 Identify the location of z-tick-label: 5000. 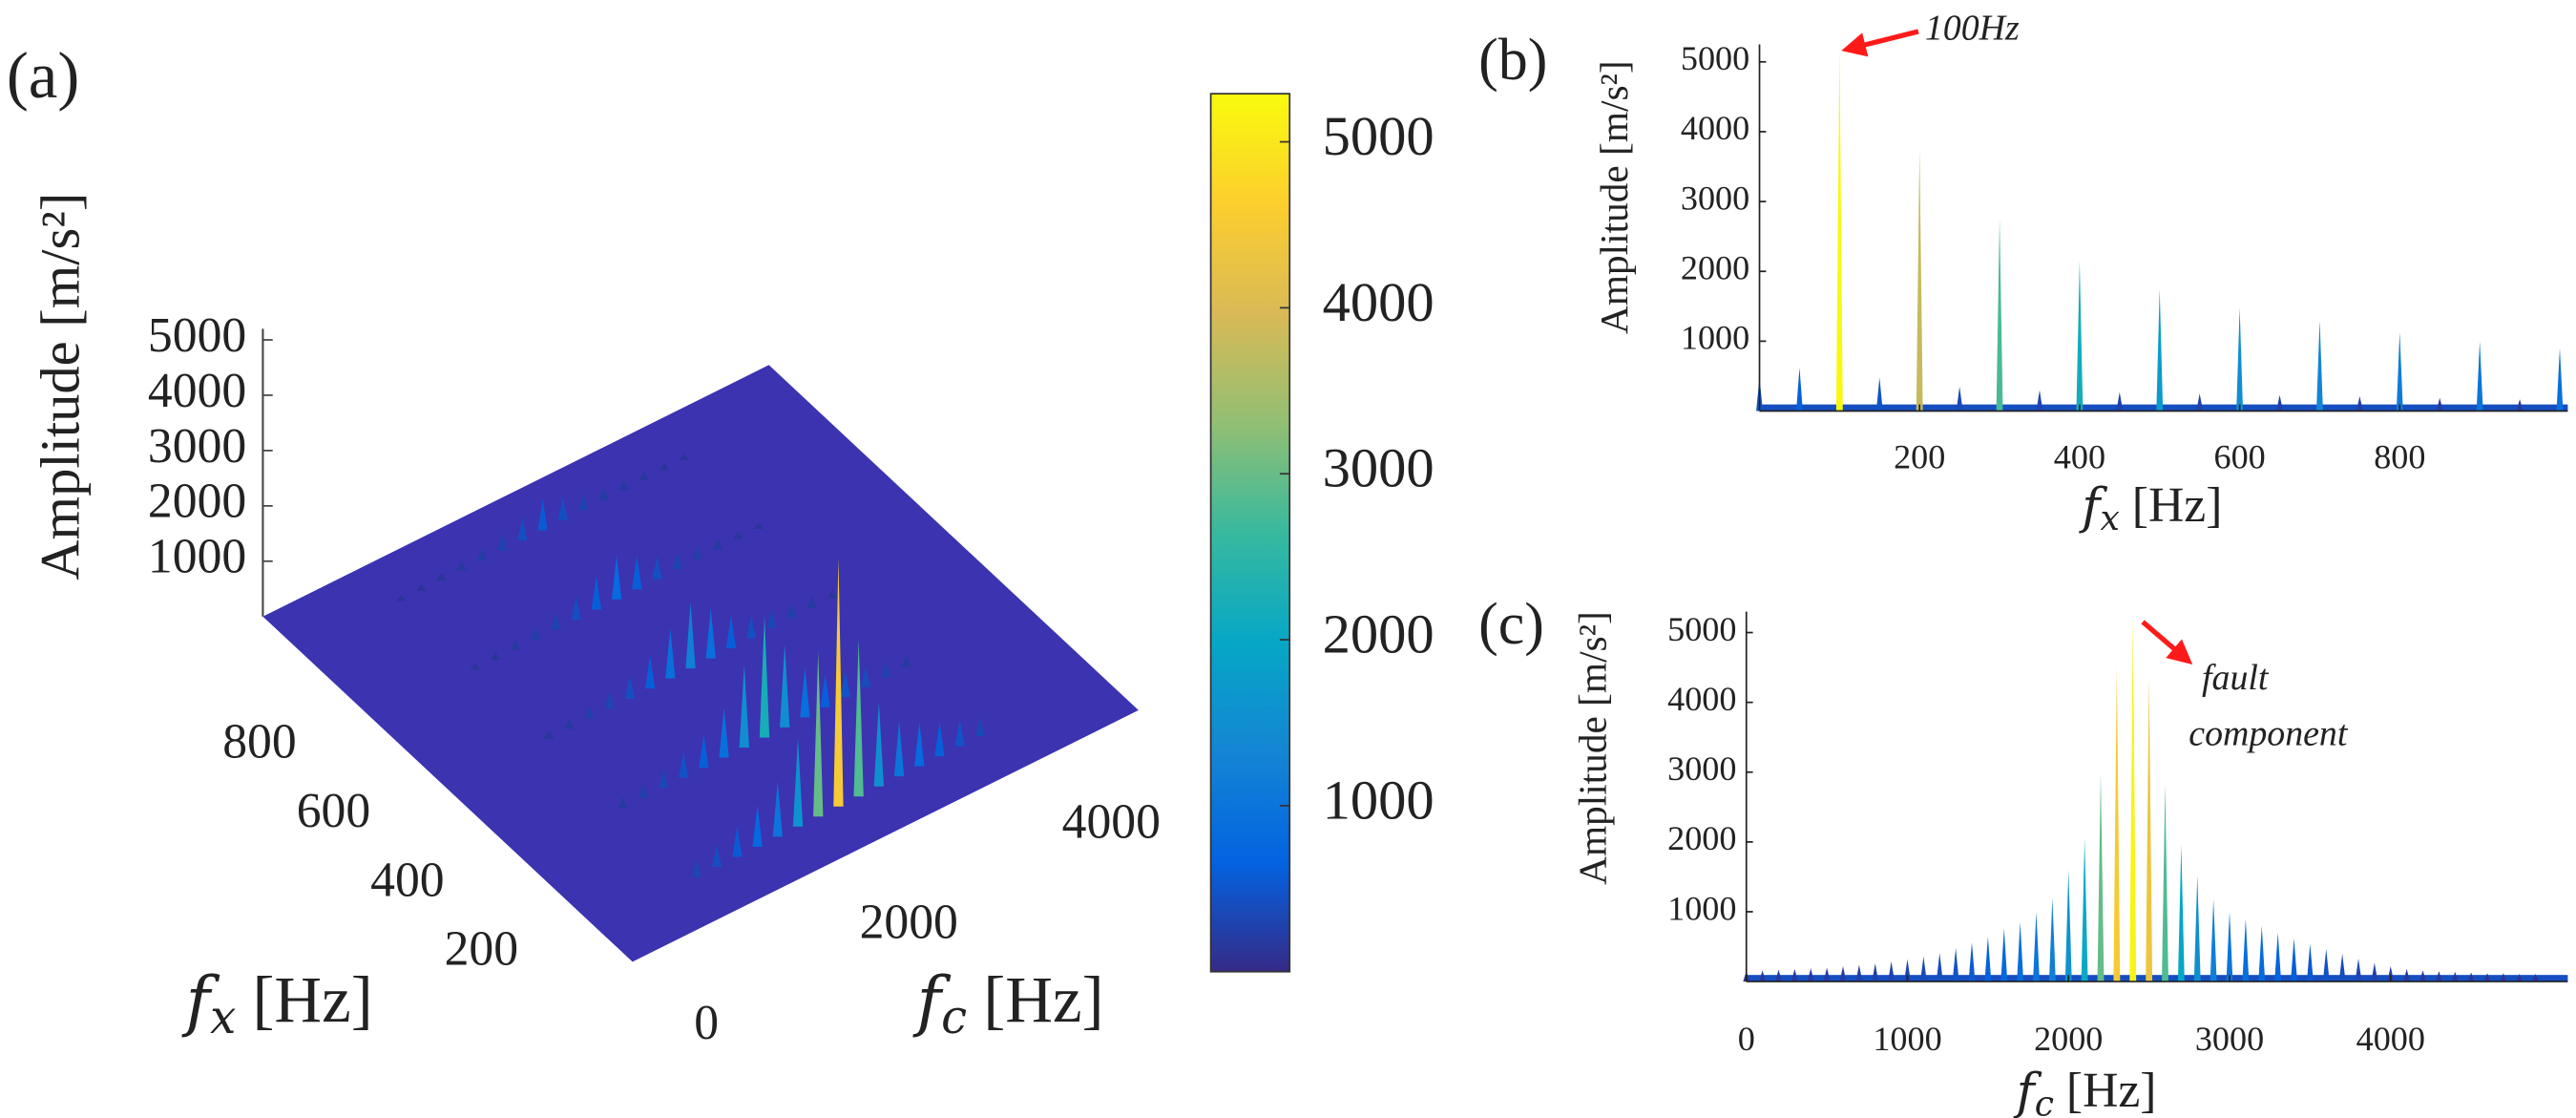
(197, 335).